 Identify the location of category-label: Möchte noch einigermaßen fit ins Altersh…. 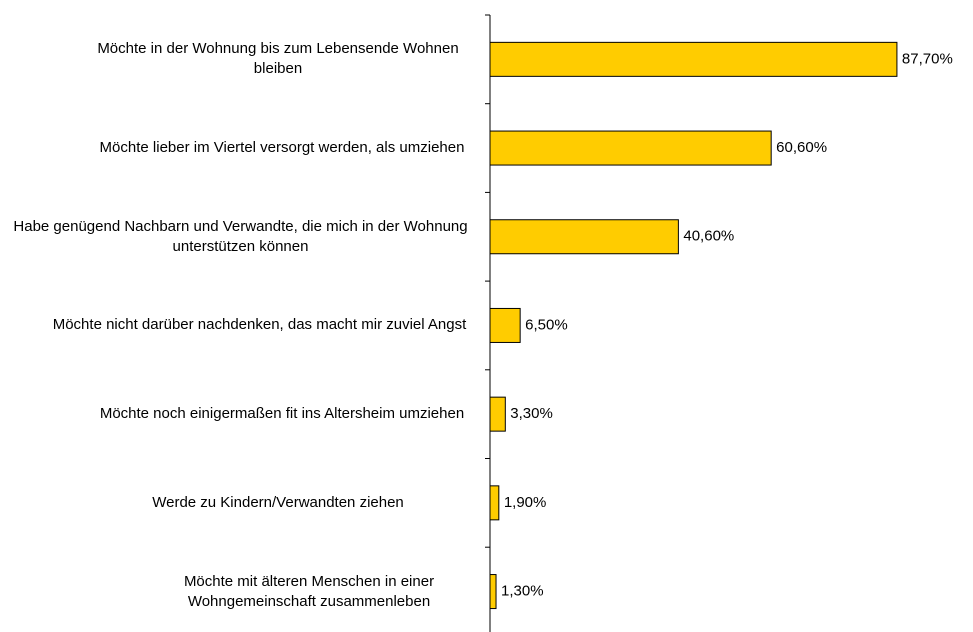
(282, 414).